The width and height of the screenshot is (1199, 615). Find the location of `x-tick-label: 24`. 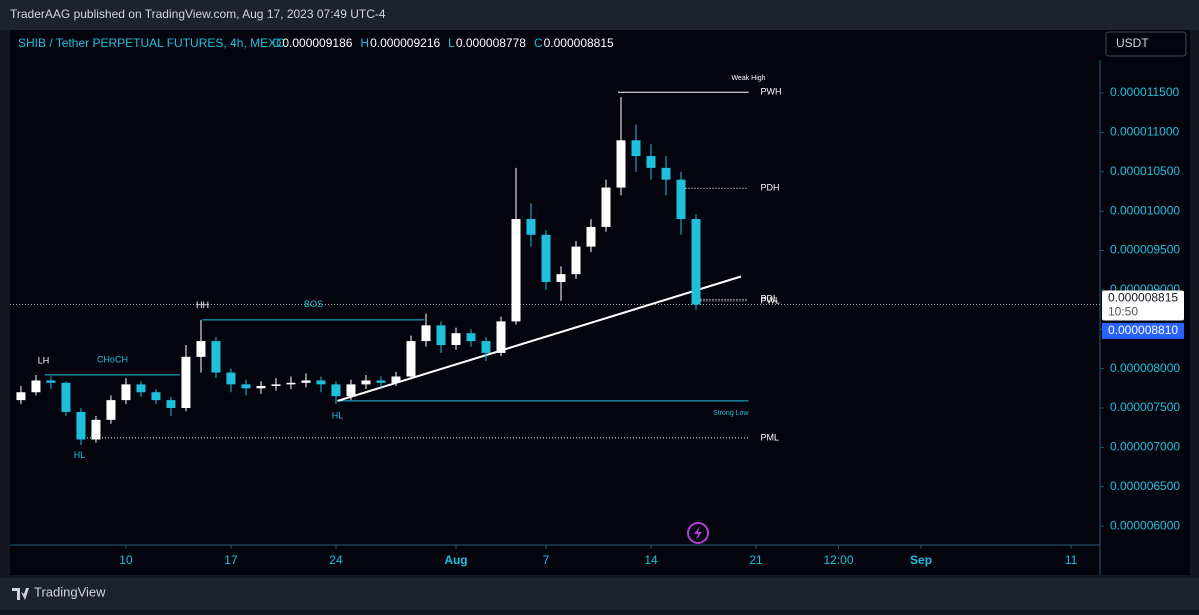

x-tick-label: 24 is located at coordinates (336, 560).